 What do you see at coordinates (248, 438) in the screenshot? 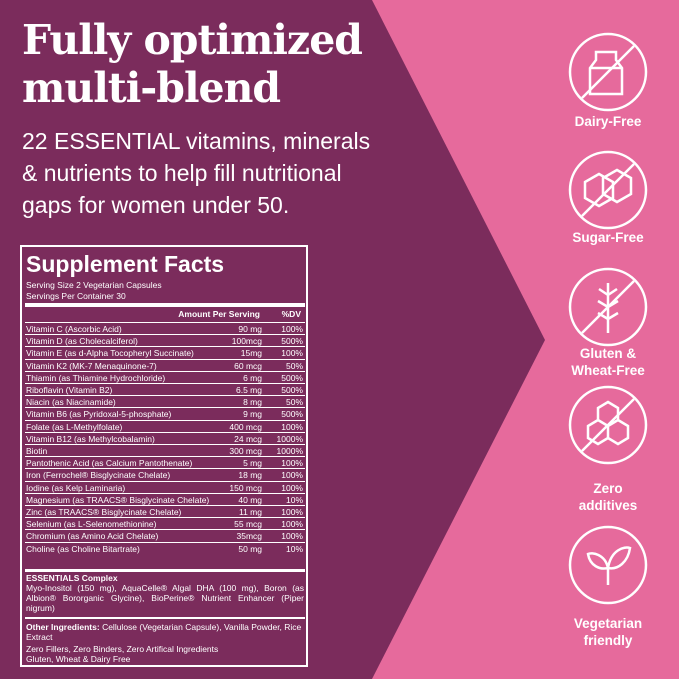
I see `amount: 24 mcg` at bounding box center [248, 438].